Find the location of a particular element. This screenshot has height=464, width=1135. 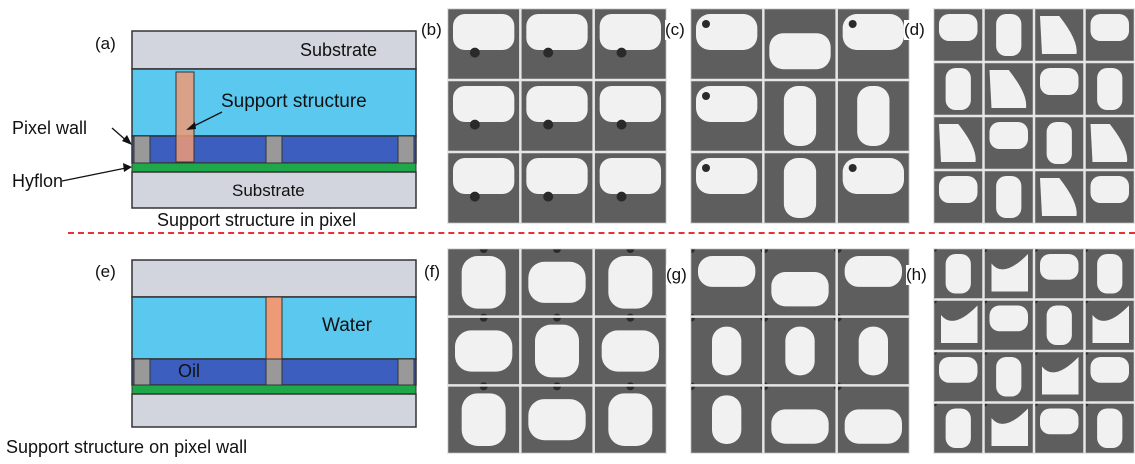

panel-f-letter: (f) is located at coordinates (432, 272).